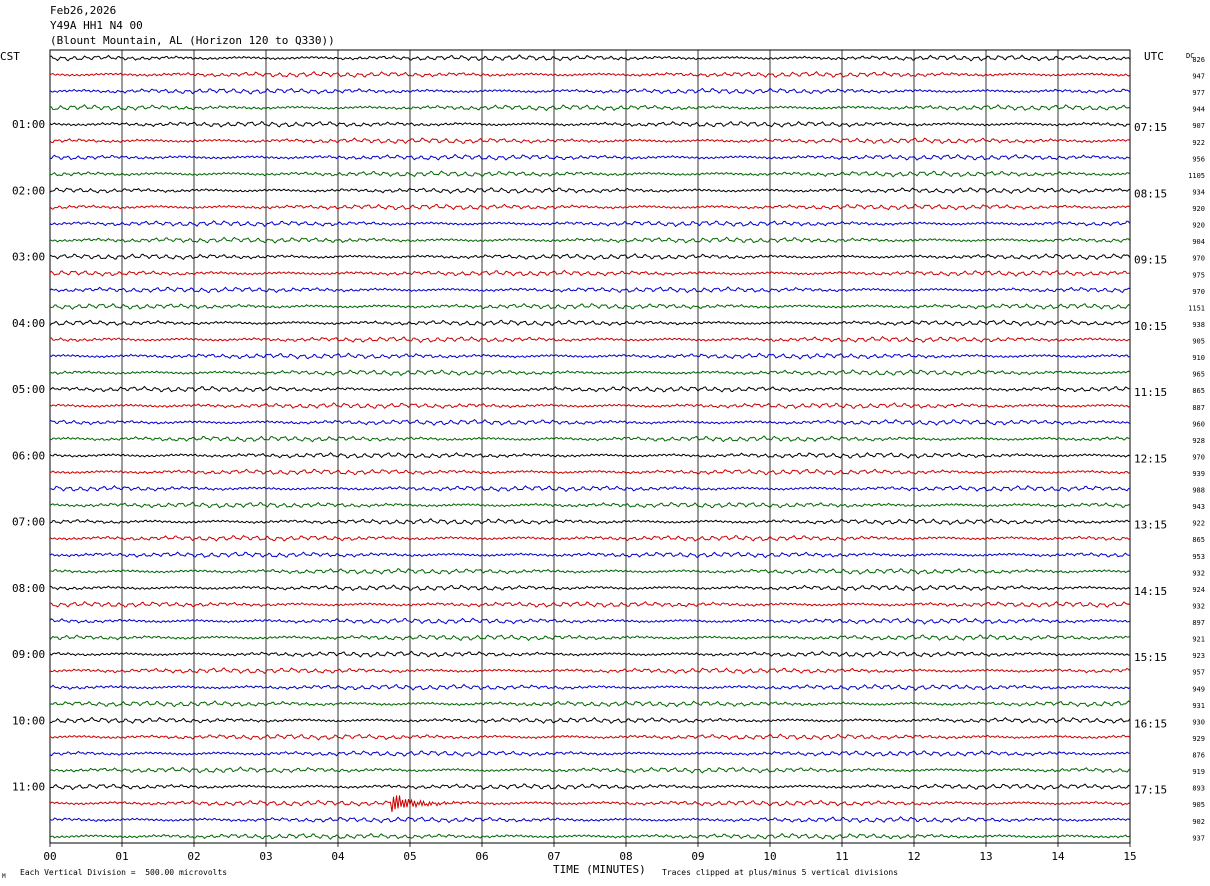  I want to click on x-tick-label: 14, so click(1058, 856).